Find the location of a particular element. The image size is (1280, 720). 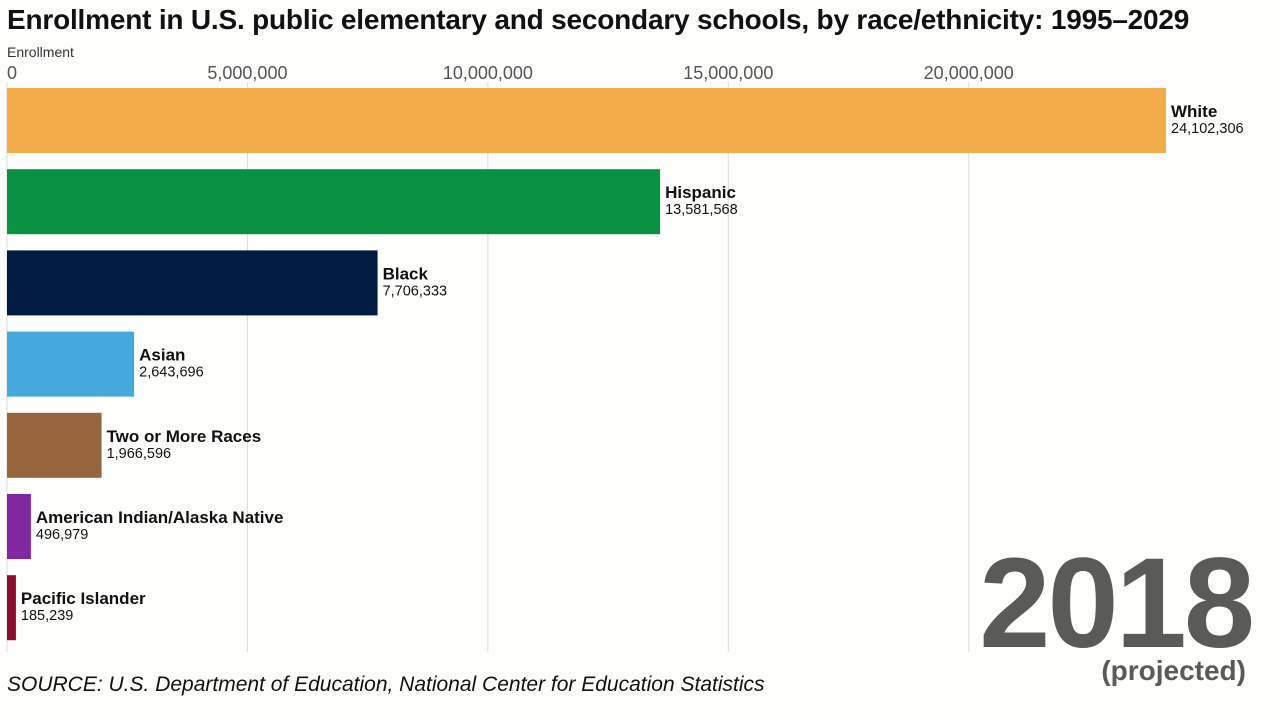

bar-category-label: Two or More Races is located at coordinates (184, 436).